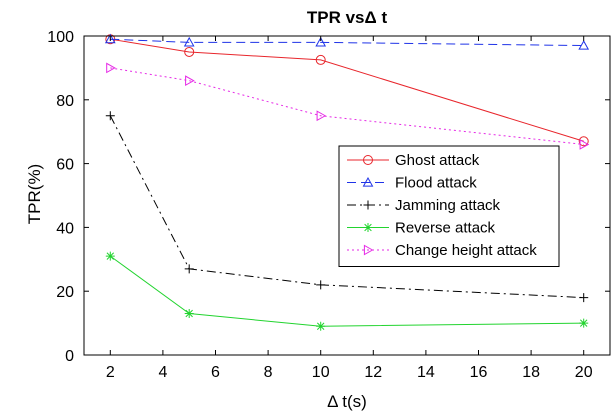 The width and height of the screenshot is (611, 413). I want to click on x-tick-label: 16, so click(479, 372).